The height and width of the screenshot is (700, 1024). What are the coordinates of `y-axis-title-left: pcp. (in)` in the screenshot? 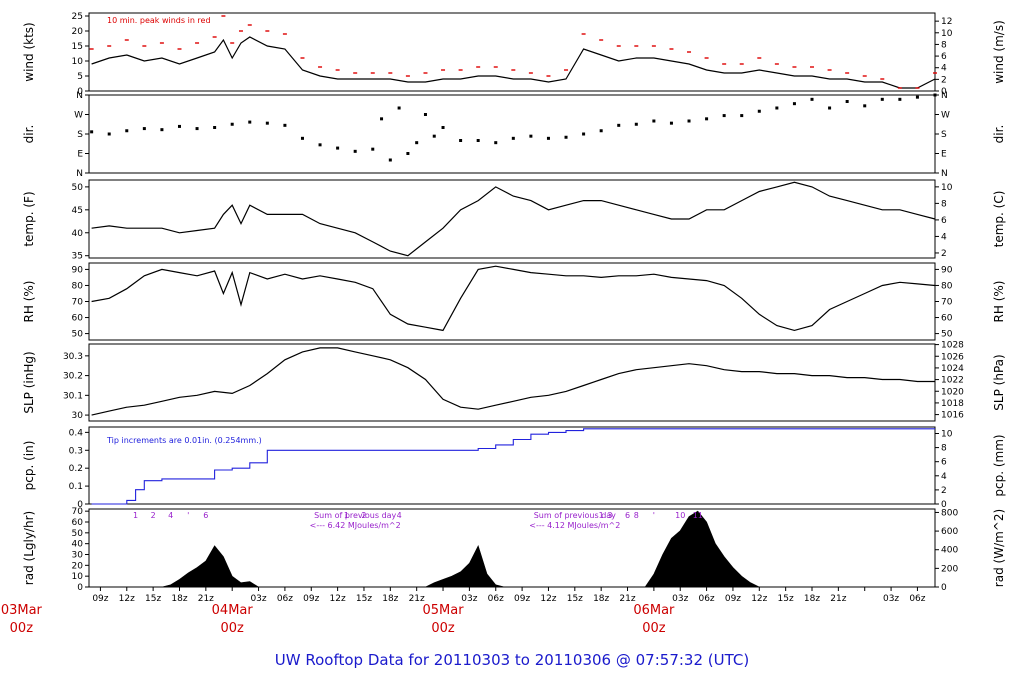 It's located at (29, 466).